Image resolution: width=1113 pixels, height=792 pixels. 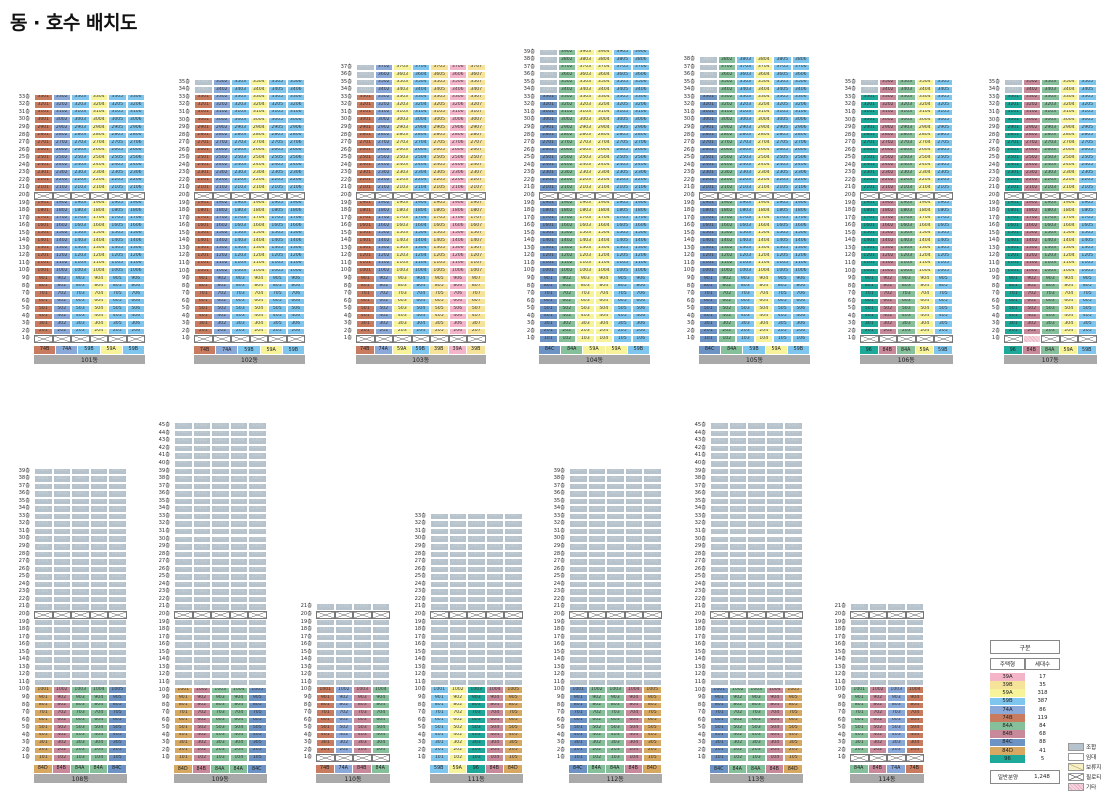 What do you see at coordinates (640, 309) in the screenshot?
I see `unit-cell: 506` at bounding box center [640, 309].